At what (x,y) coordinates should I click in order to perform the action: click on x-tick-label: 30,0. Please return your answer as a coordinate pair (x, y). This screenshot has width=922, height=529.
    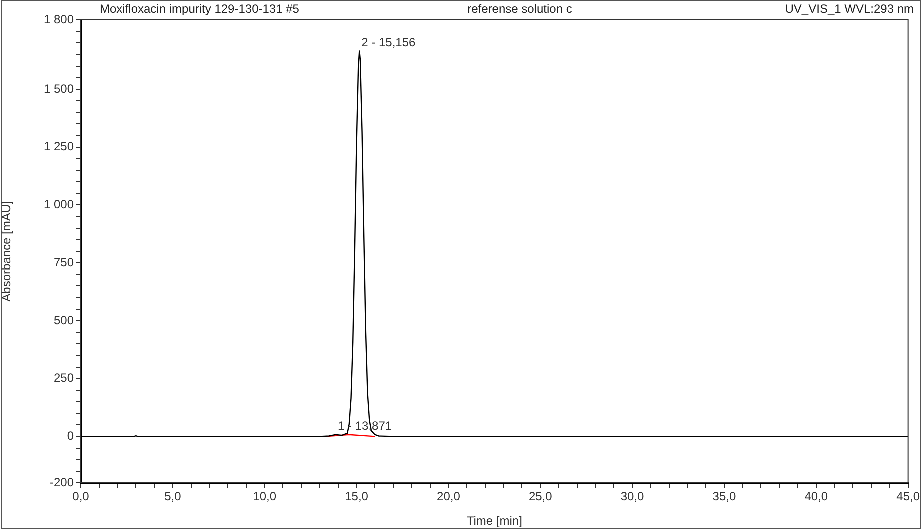
    Looking at the image, I should click on (632, 497).